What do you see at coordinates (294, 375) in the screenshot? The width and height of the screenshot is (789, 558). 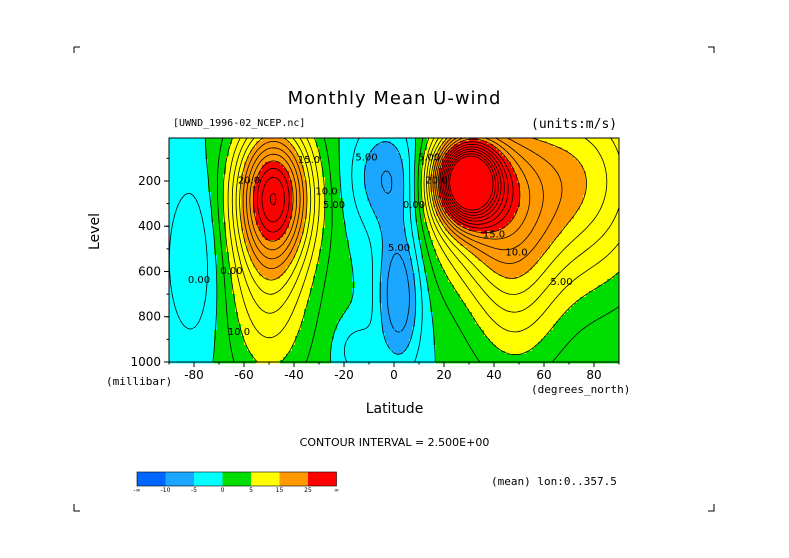 I see `x-tick-label: -40` at bounding box center [294, 375].